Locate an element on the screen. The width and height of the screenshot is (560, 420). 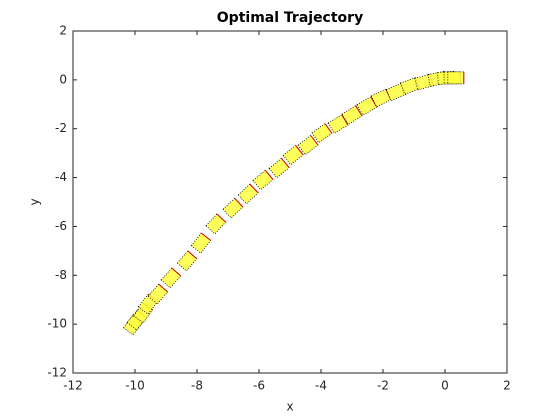
y-tick-label: 2 is located at coordinates (63, 31).